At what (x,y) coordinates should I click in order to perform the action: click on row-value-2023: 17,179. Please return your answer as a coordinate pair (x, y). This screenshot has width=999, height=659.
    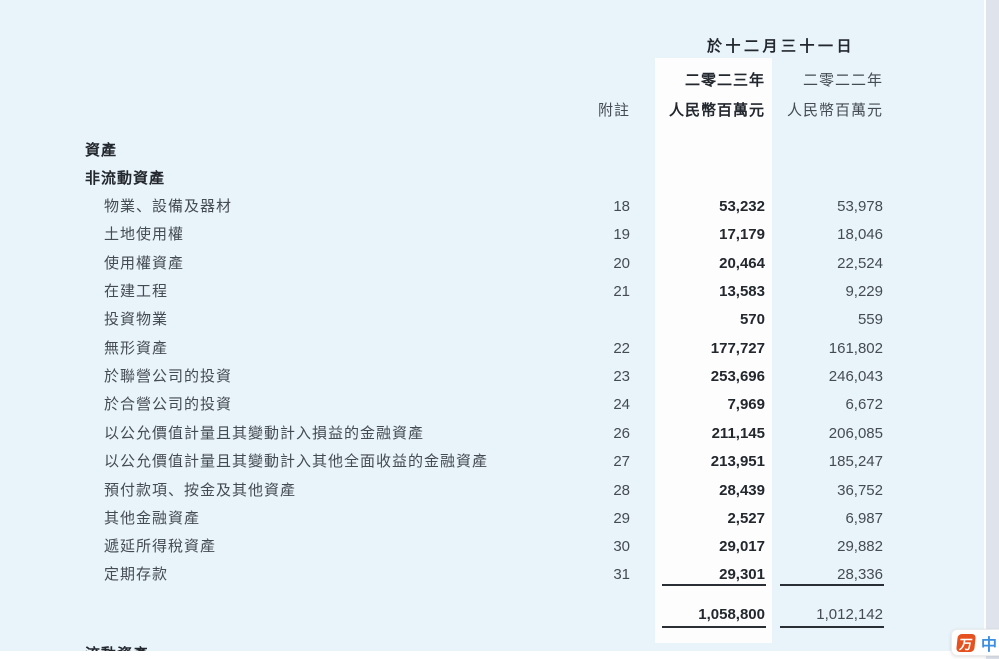
    Looking at the image, I should click on (742, 234).